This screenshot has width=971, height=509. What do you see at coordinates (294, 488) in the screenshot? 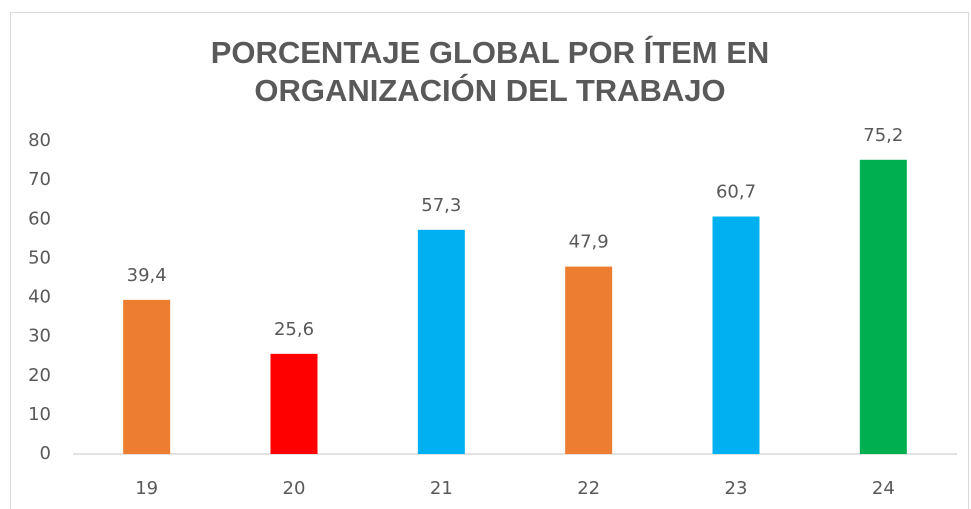
I see `x-tick-label: 20` at bounding box center [294, 488].